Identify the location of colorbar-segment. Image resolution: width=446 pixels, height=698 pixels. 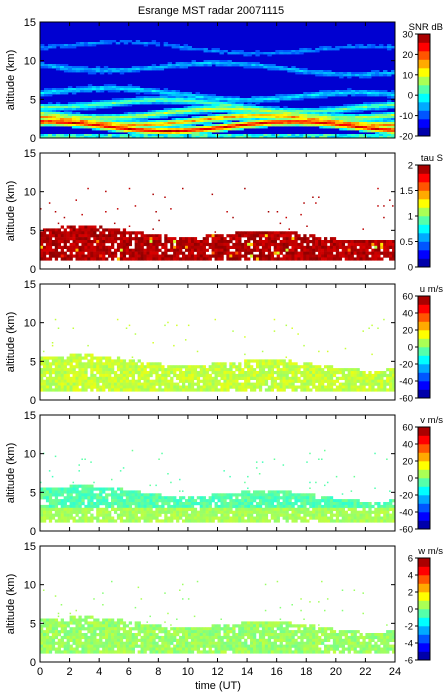
(424, 246).